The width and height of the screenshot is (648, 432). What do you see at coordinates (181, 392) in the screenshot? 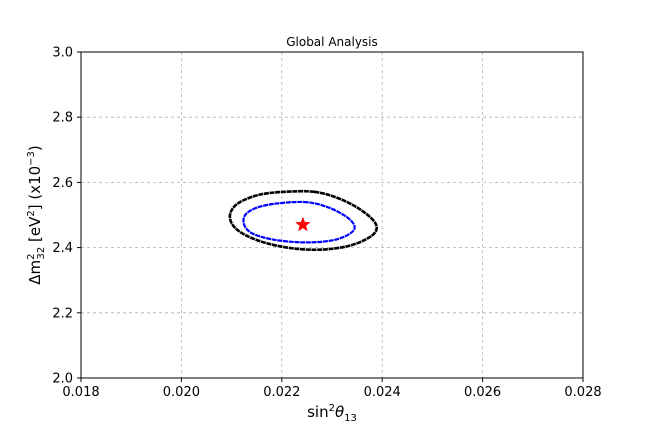
I see `x-tick-label: 0.020` at bounding box center [181, 392].